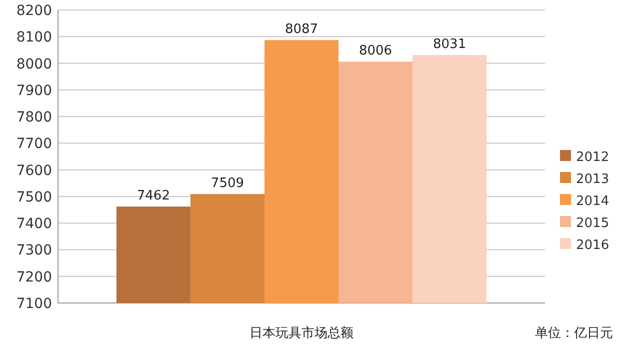 The height and width of the screenshot is (355, 623). What do you see at coordinates (34, 64) in the screenshot?
I see `y-tick-label: 8000` at bounding box center [34, 64].